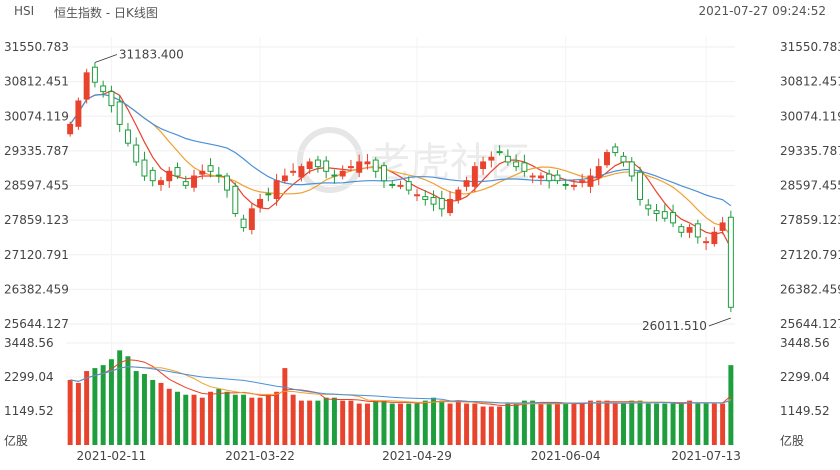 Image resolution: width=840 pixels, height=470 pixels. I want to click on price-tick-left: 31550.783, so click(36, 47).